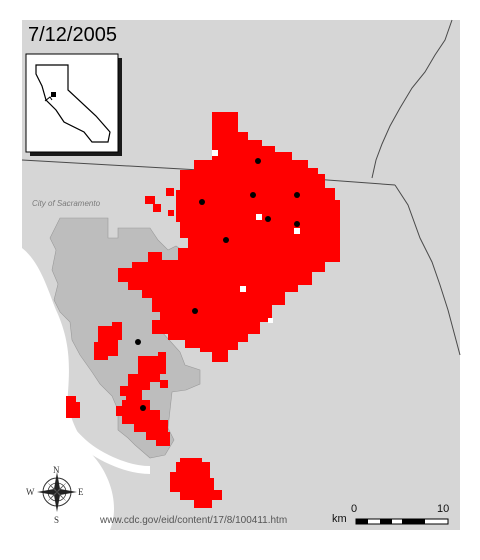 This screenshot has width=480, height=560. I want to click on map-date-label: 7/12/2005, so click(72, 35).